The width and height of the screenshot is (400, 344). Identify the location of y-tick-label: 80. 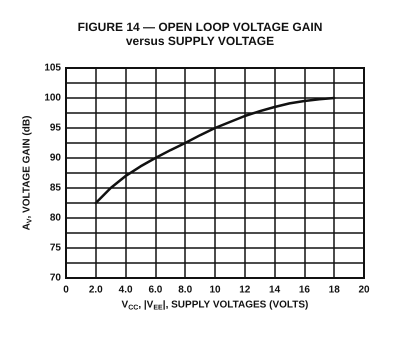
(56, 218).